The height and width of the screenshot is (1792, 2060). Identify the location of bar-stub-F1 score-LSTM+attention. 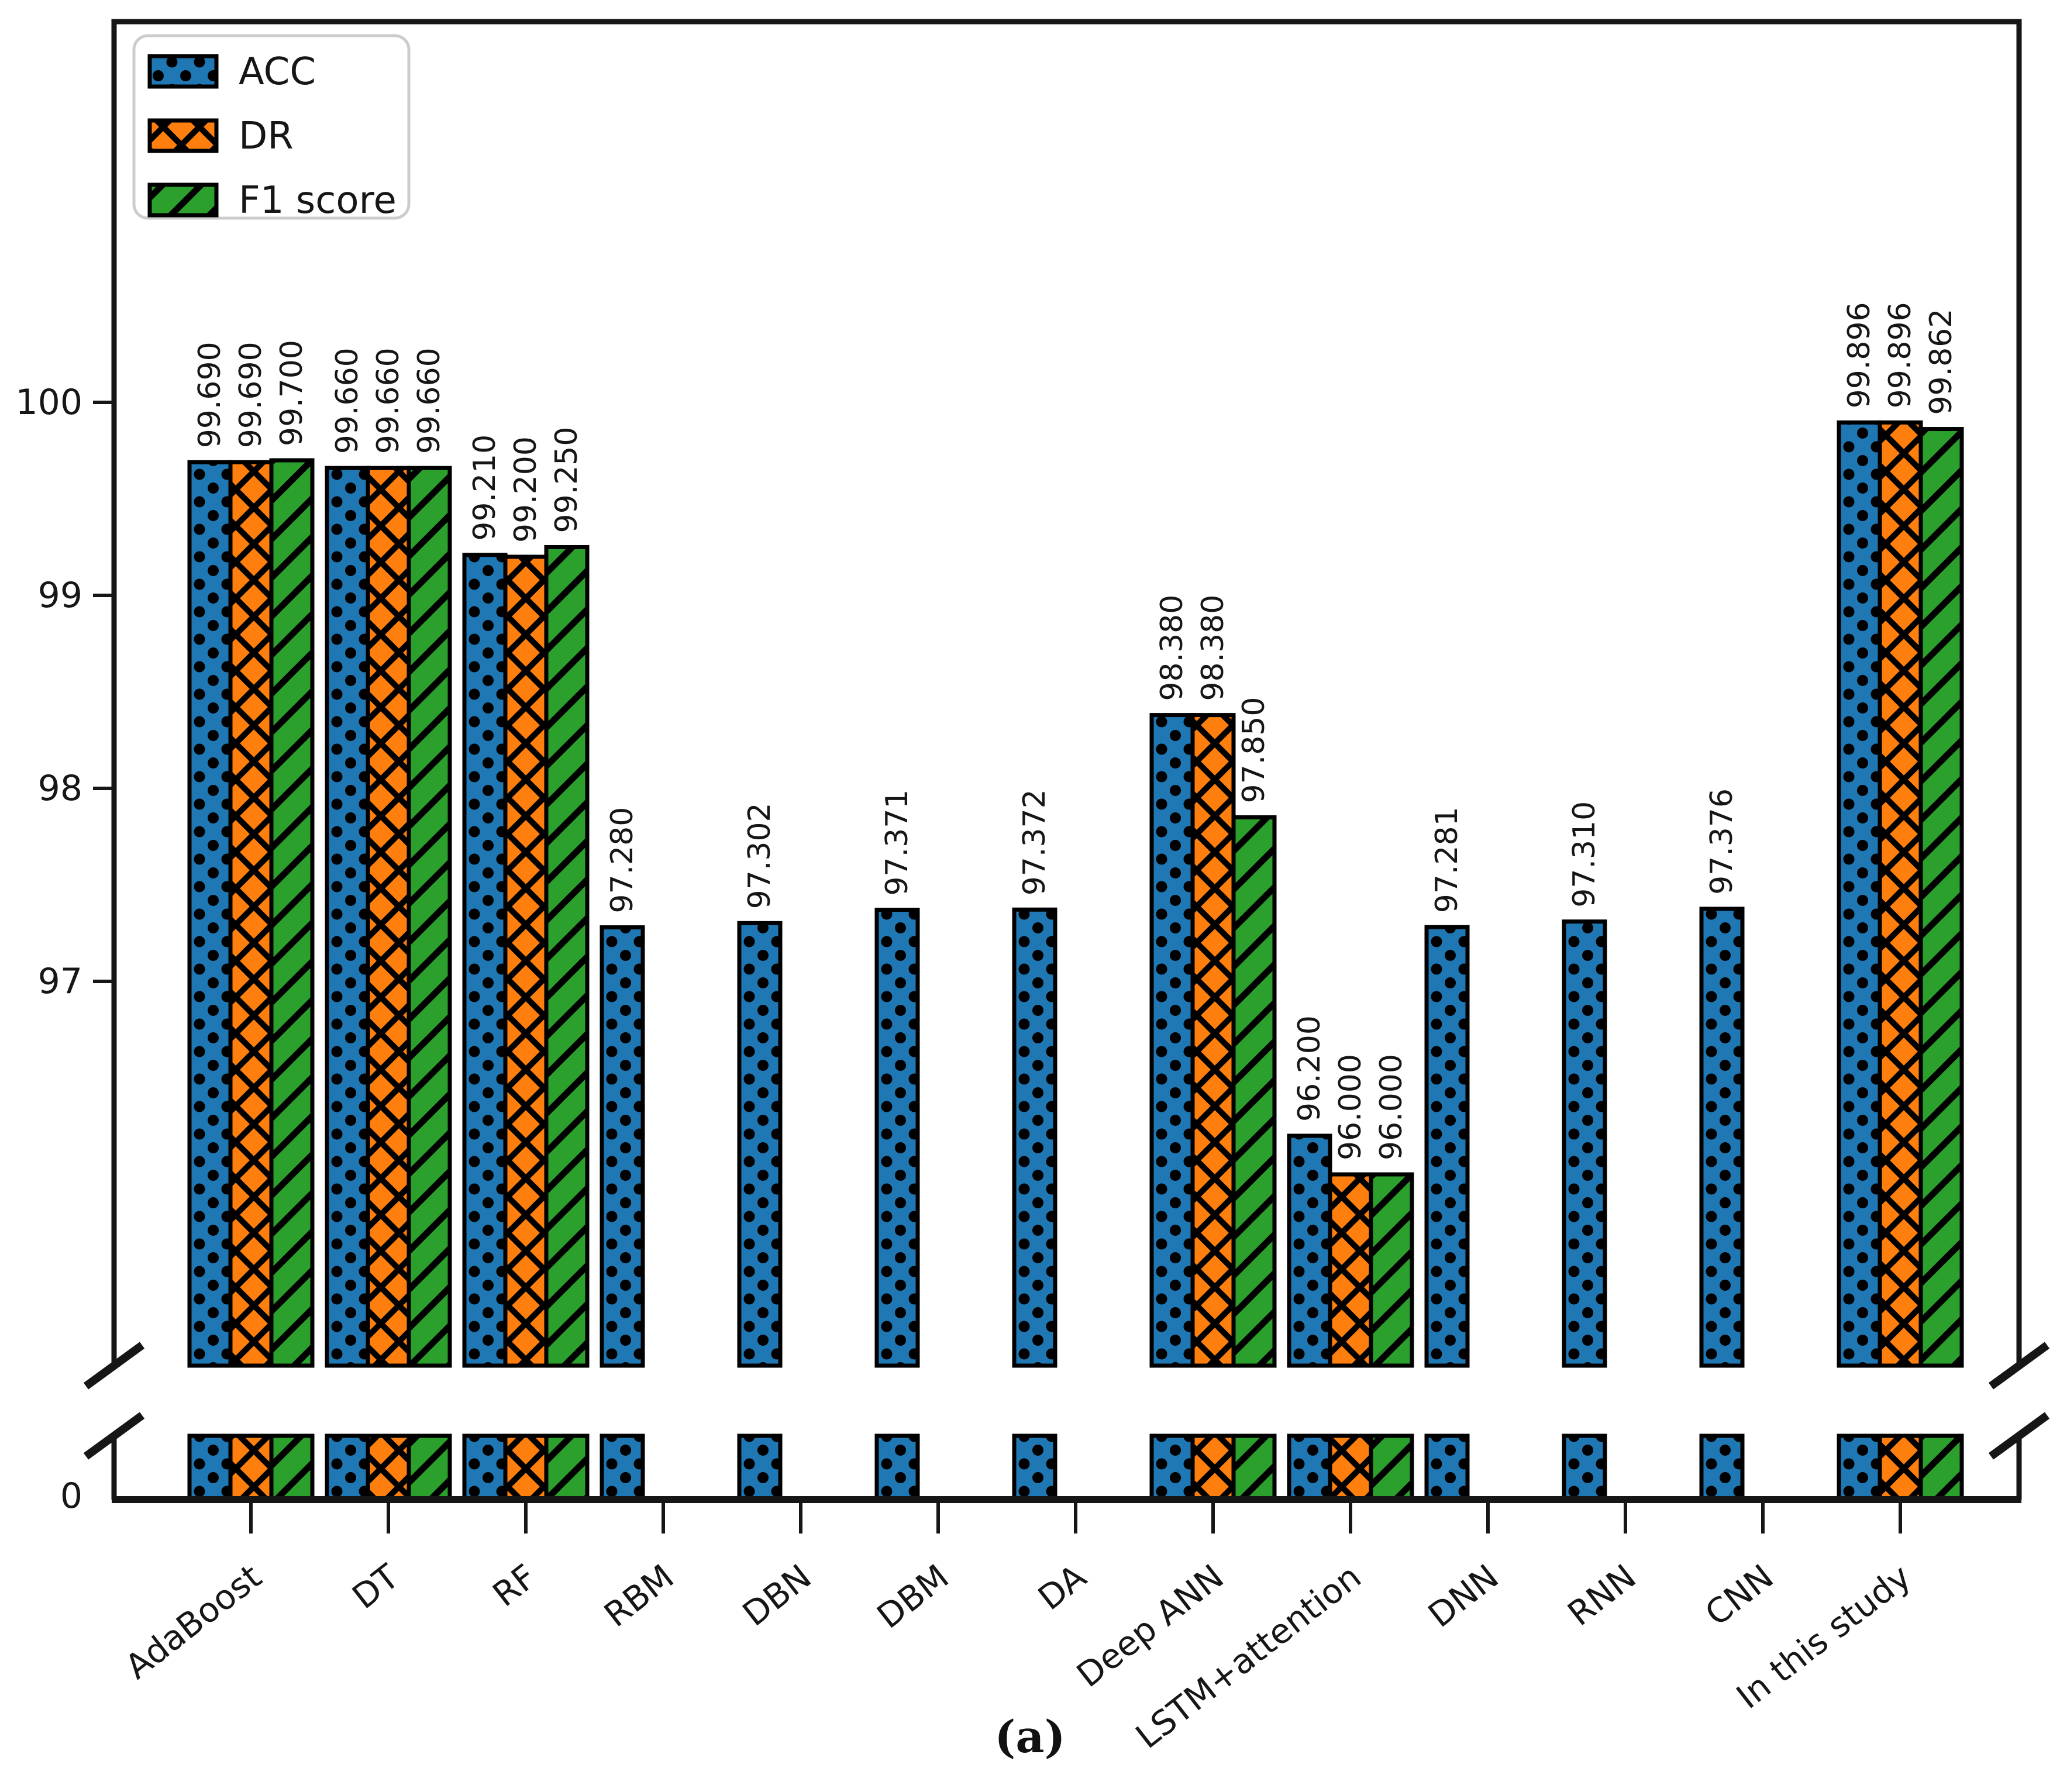
(1391, 1468).